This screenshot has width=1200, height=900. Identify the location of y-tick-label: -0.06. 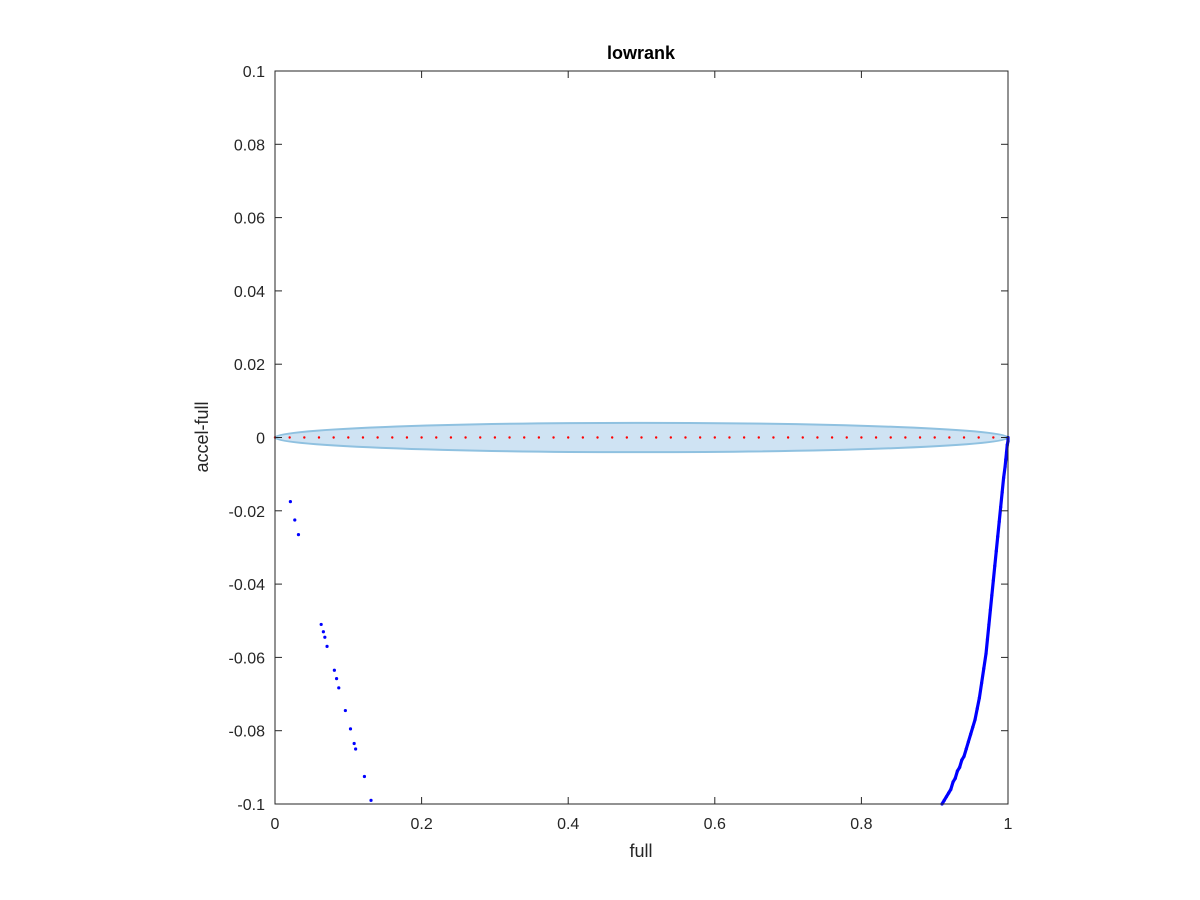
(247, 658).